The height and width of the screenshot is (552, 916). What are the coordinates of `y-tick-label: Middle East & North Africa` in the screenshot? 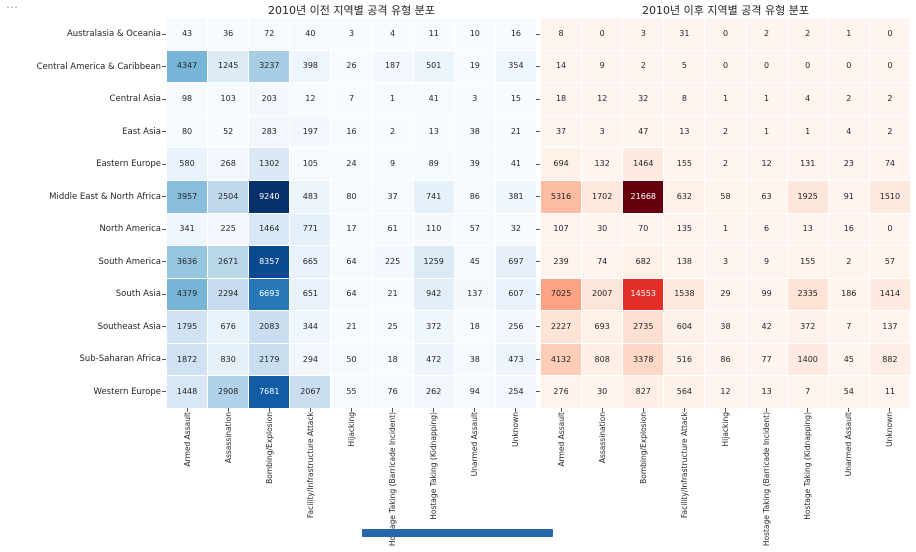 It's located at (105, 196).